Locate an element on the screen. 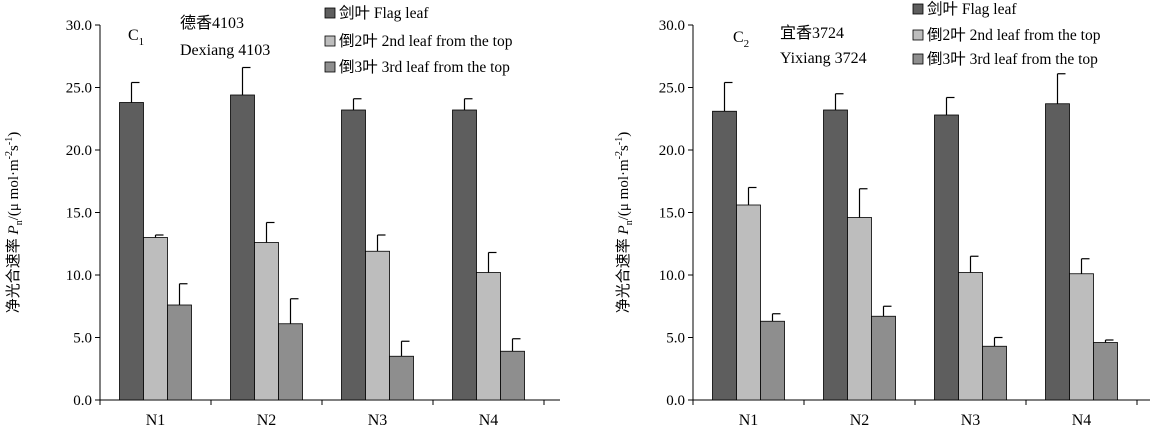 This screenshot has height=435, width=1158. panel-label: C2 is located at coordinates (741, 39).